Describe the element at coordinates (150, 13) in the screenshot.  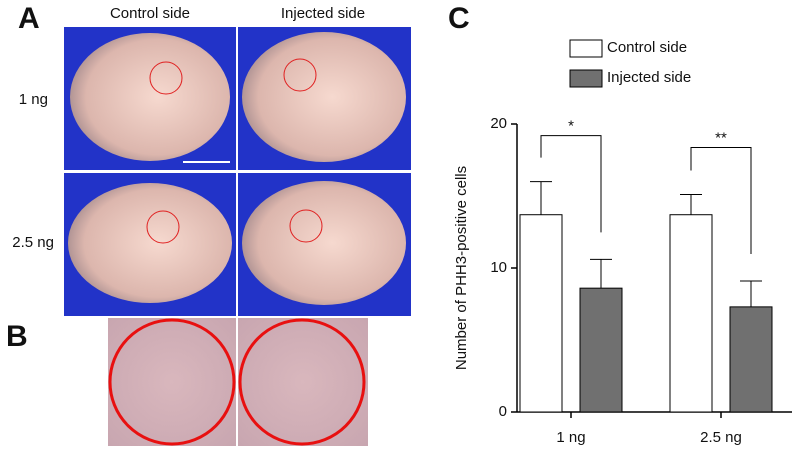
I see `column-label: Control side` at that location.